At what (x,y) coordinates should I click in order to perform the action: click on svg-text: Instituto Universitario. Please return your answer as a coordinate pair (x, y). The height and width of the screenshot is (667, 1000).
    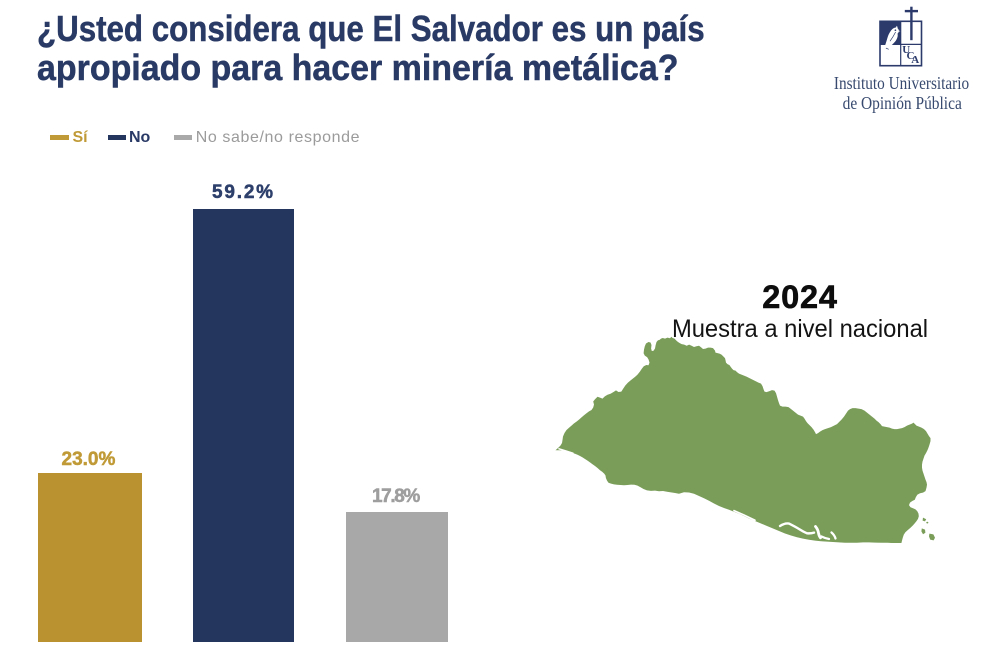
    Looking at the image, I should click on (901, 83).